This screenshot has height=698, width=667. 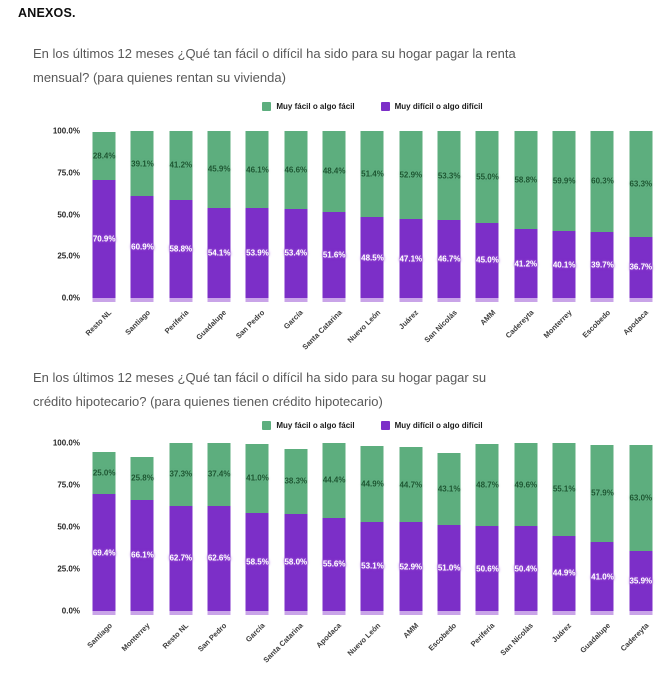 I want to click on value-label-facil: 60.3%, so click(x=602, y=181).